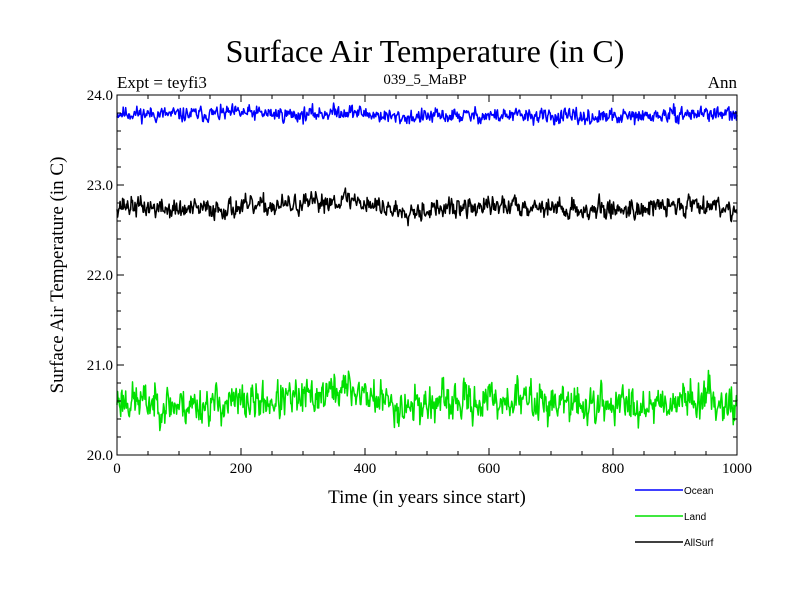  I want to click on season-label: Ann, so click(723, 82).